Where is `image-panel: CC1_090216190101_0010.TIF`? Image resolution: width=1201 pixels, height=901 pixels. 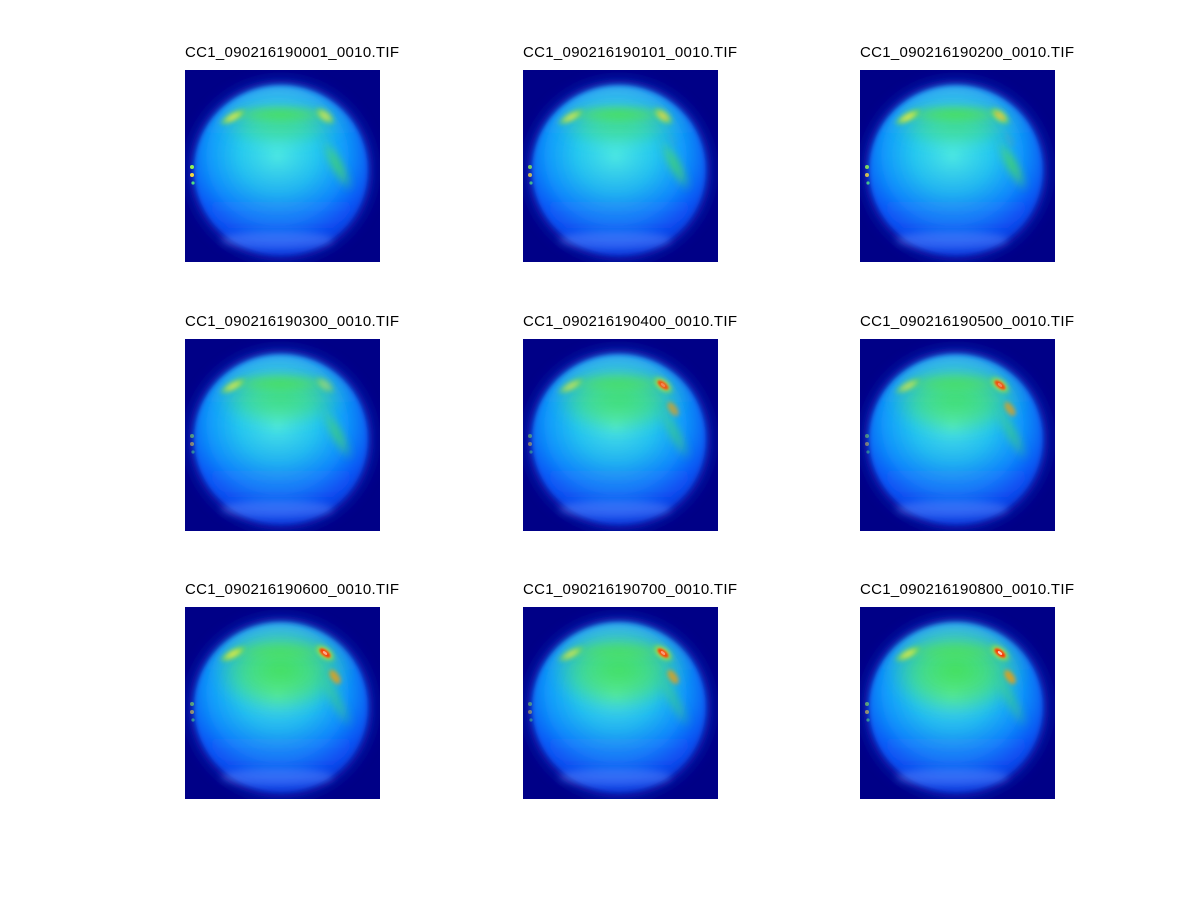 image-panel: CC1_090216190101_0010.TIF is located at coordinates (630, 153).